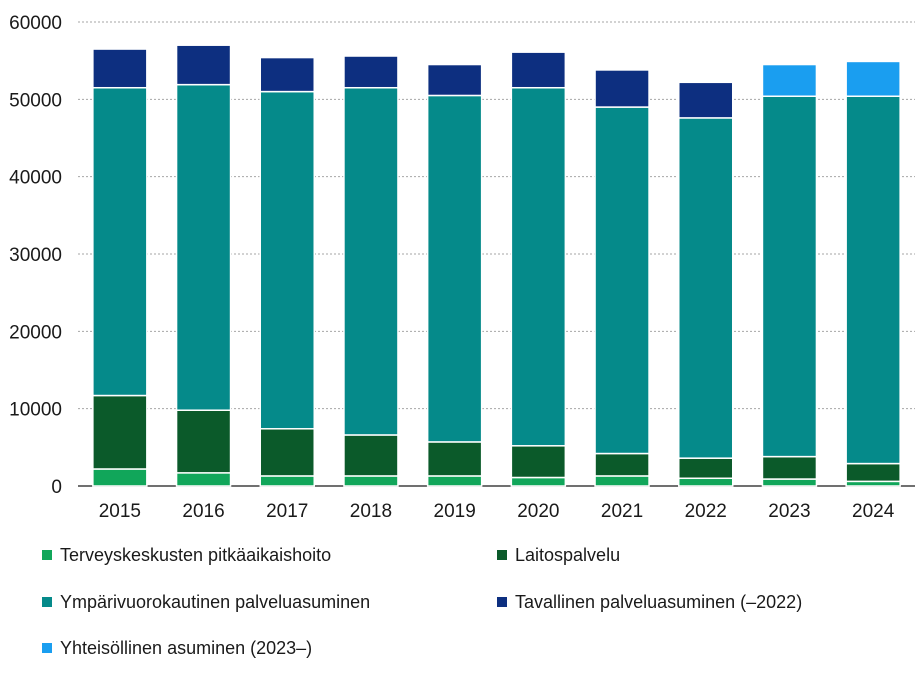  I want to click on legend-label: Terveyskeskusten pitkäaikaishoito, so click(196, 554).